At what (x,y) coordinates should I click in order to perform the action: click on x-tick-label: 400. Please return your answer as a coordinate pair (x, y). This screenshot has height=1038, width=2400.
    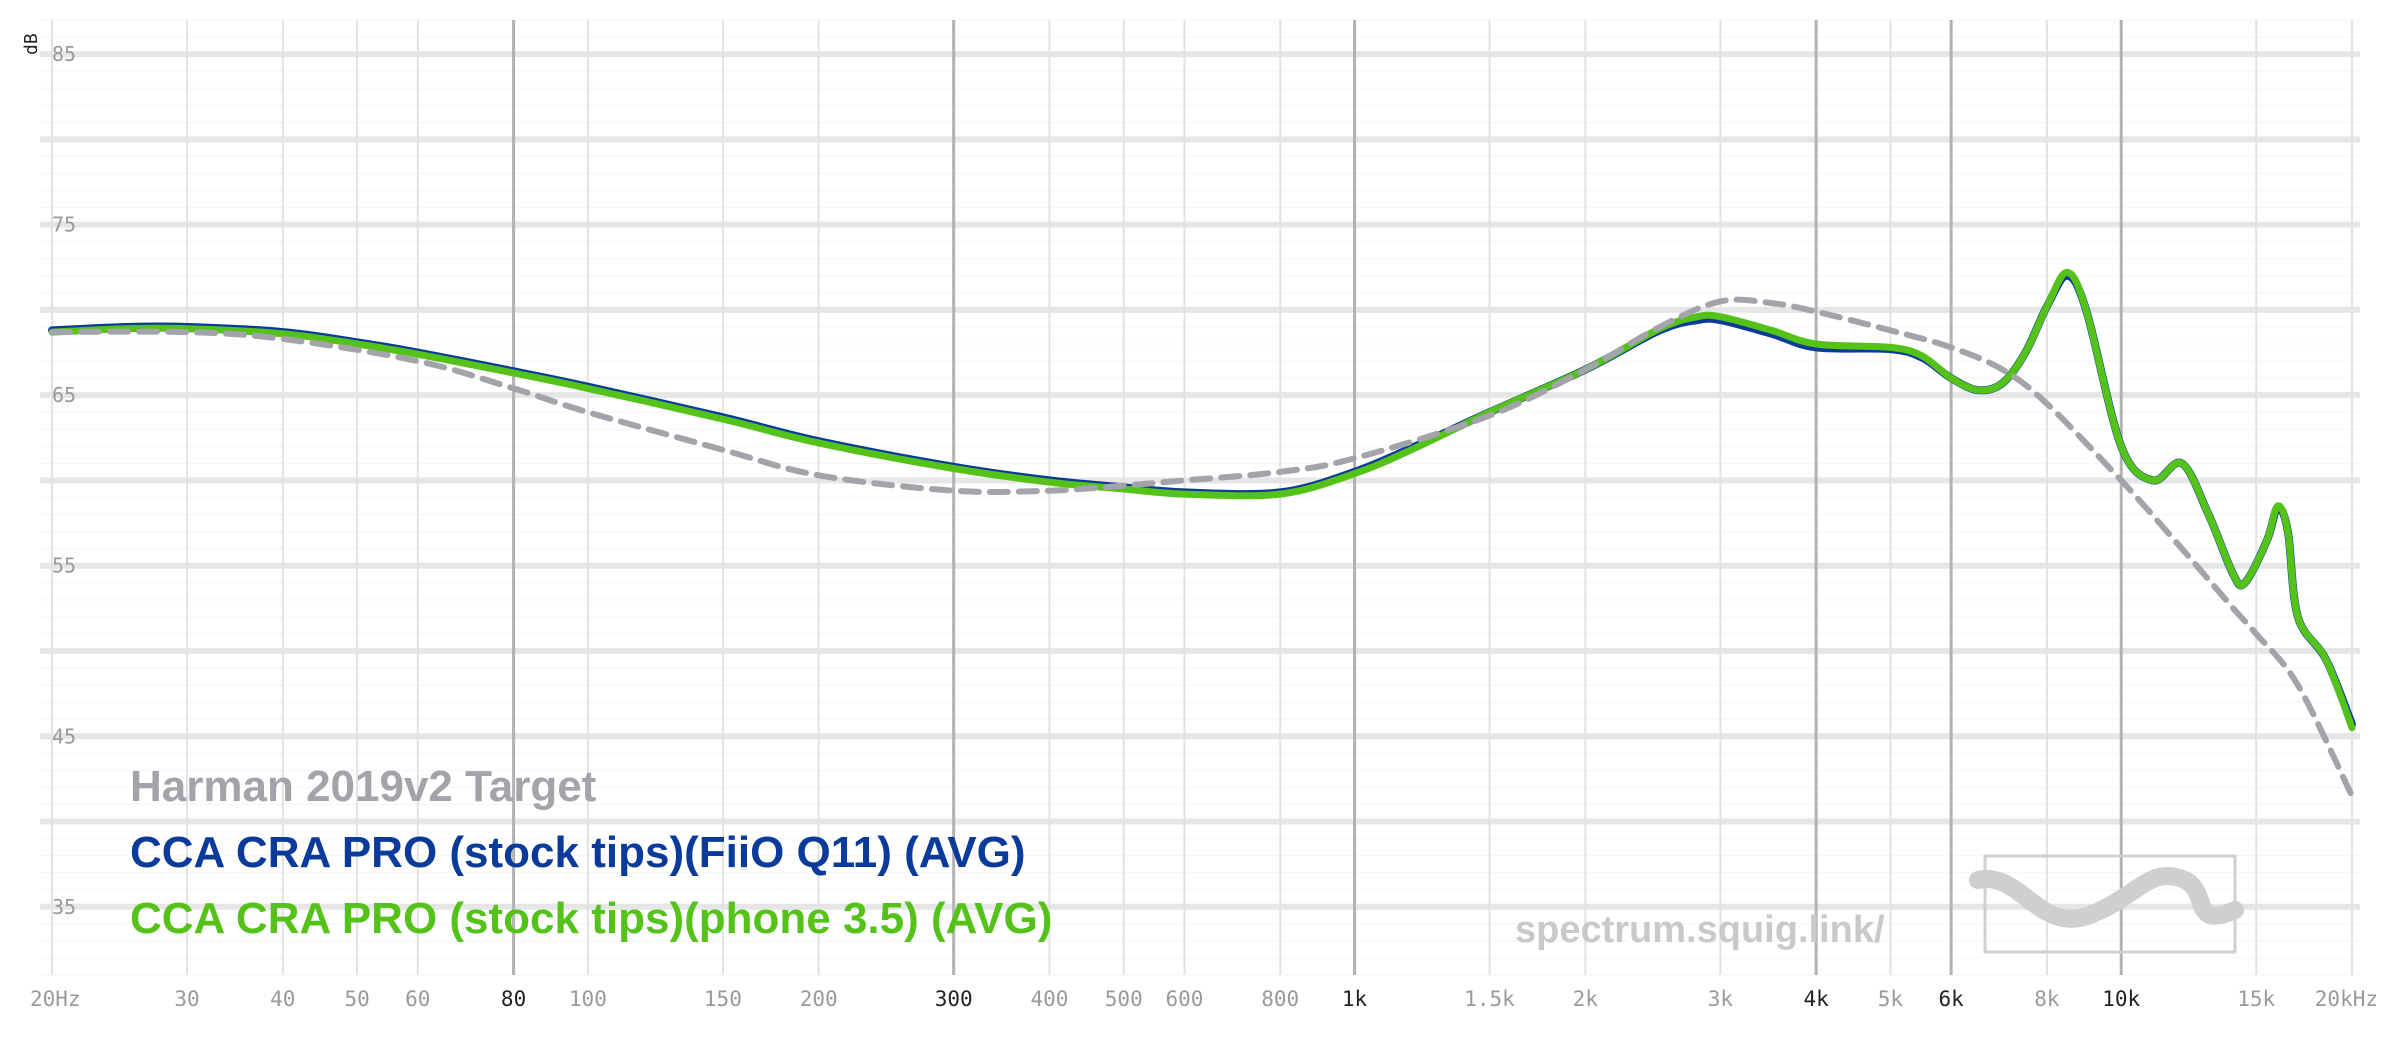
    Looking at the image, I should click on (1049, 999).